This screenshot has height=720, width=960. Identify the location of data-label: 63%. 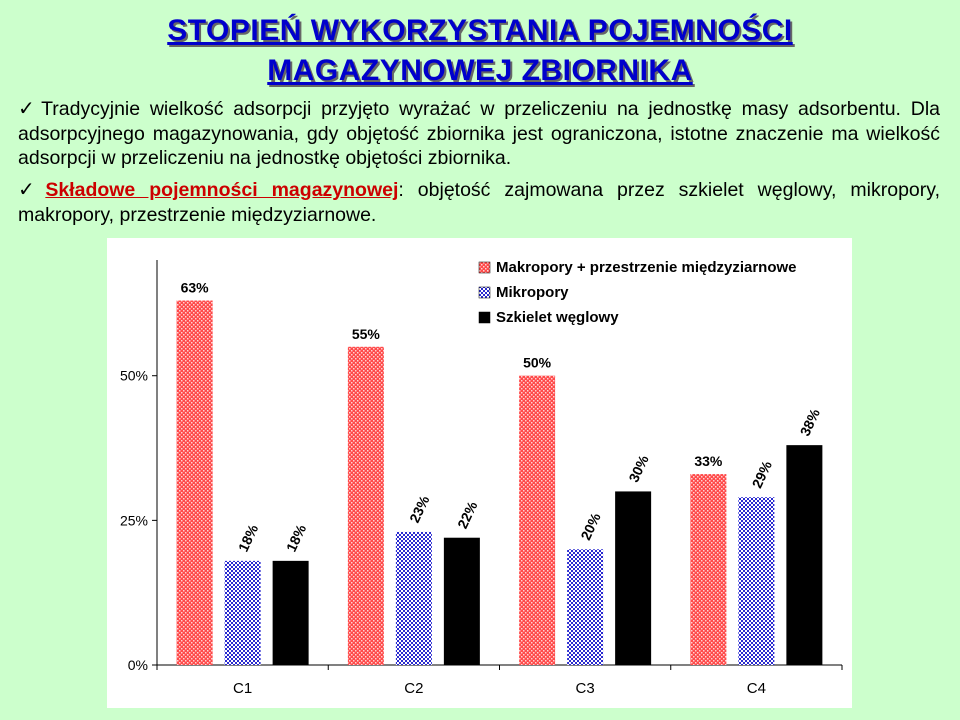
(195, 288).